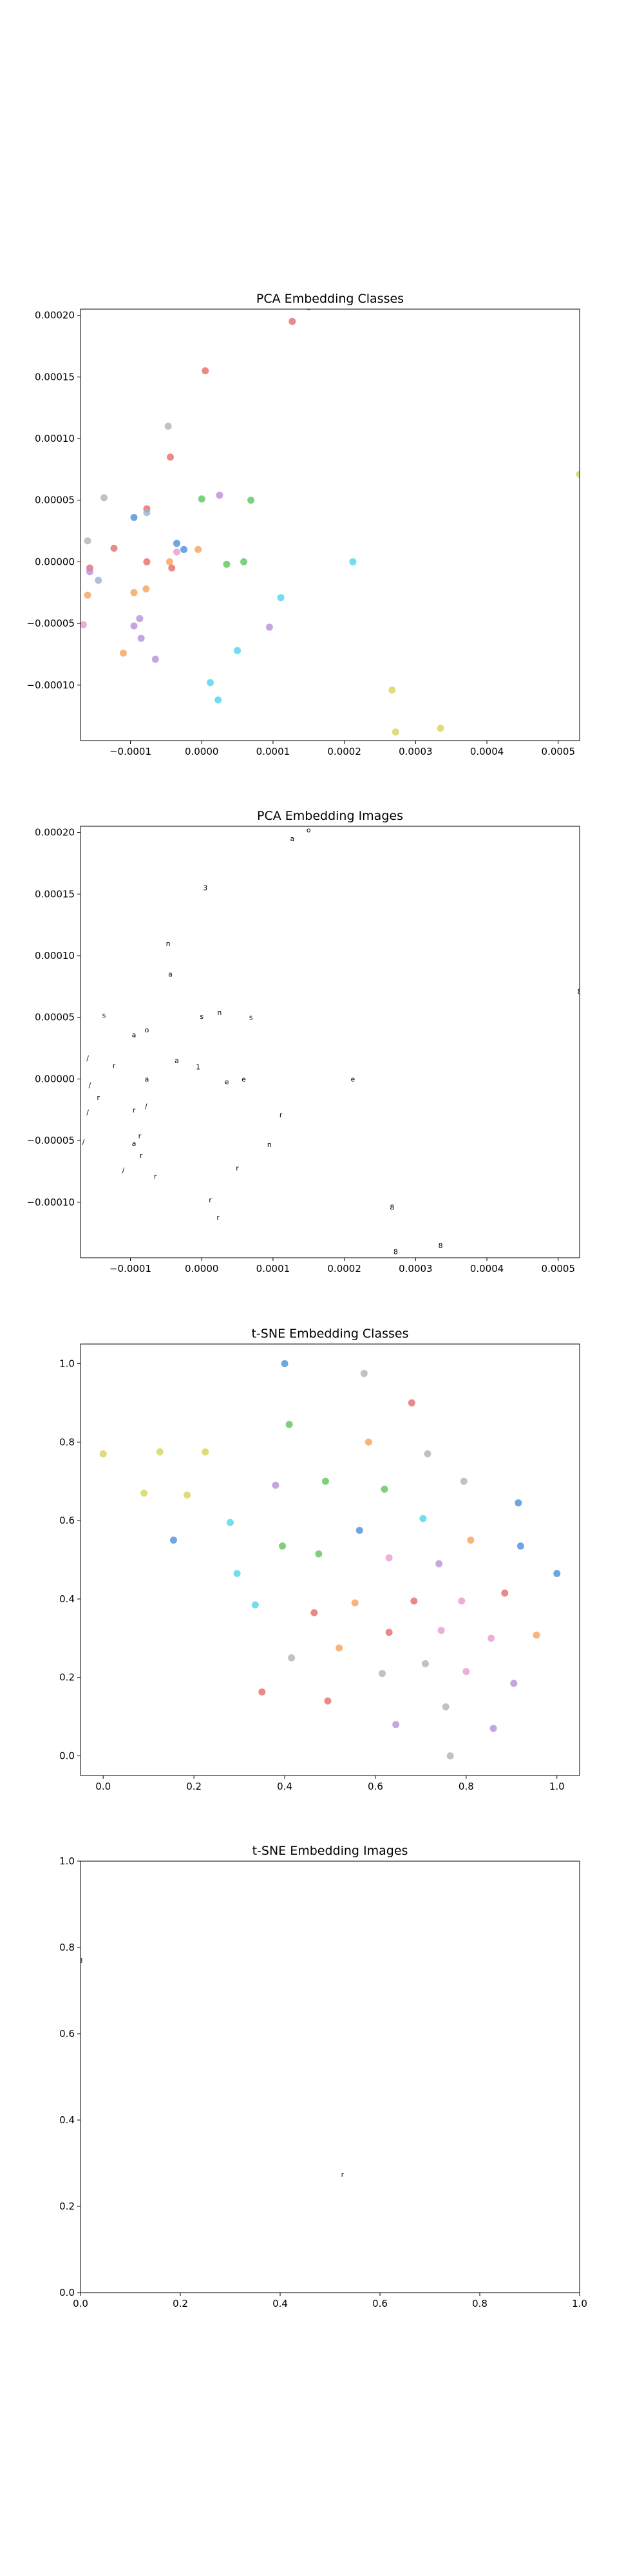 This screenshot has width=644, height=2576. Describe the element at coordinates (80, 2303) in the screenshot. I see `x-tick-label: 0.0` at that location.